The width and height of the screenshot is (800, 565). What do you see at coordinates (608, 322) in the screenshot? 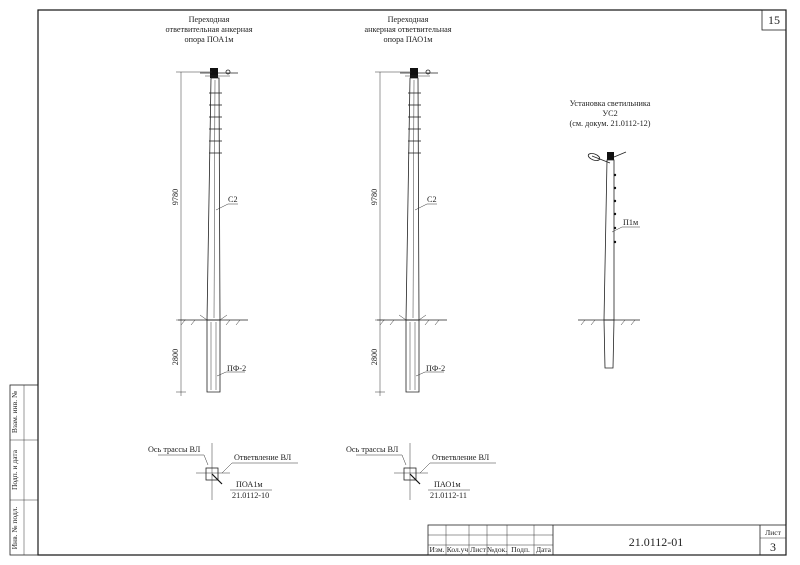
I see `lamp-ground-hatch` at bounding box center [608, 322].